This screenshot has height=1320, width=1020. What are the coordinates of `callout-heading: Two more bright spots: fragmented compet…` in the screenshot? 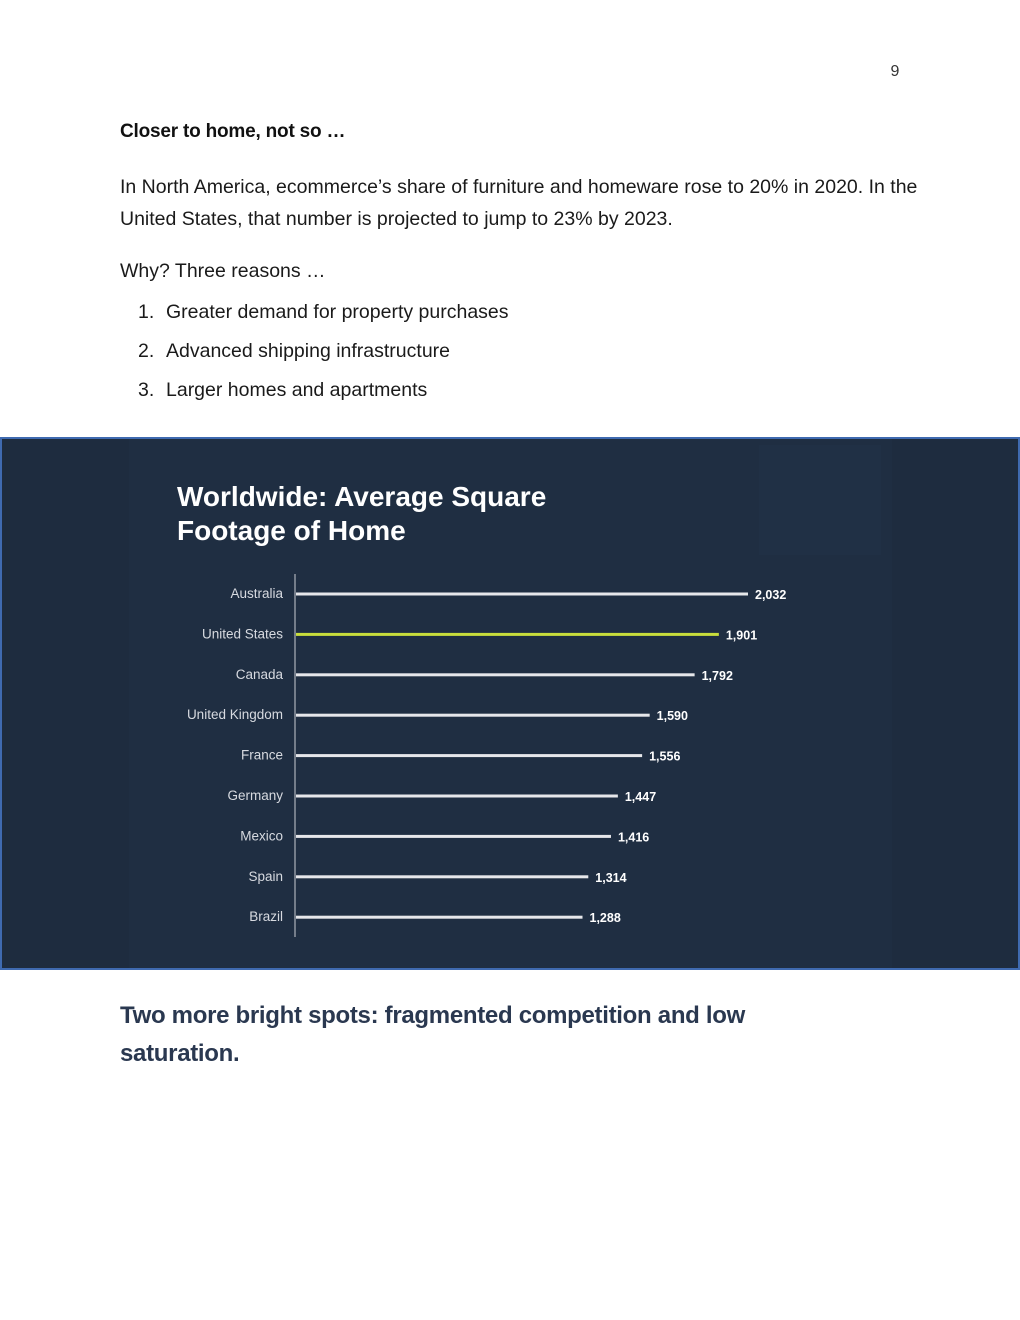 It's located at (432, 1034).